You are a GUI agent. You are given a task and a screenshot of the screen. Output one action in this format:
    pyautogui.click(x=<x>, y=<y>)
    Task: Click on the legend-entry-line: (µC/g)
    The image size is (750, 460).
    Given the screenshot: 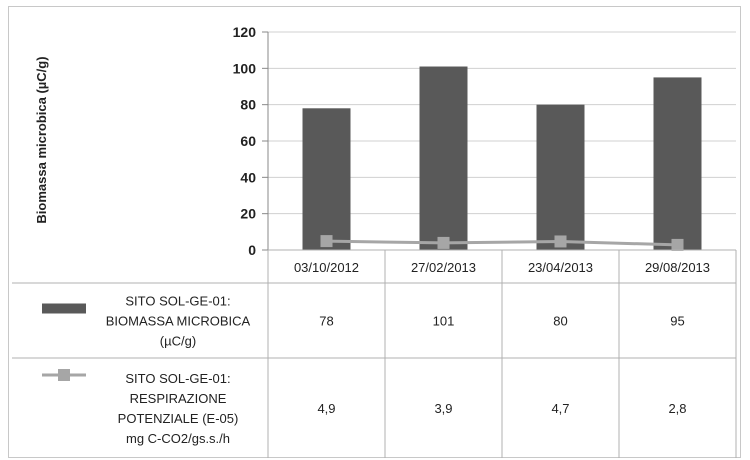 What is the action you would take?
    pyautogui.click(x=178, y=341)
    